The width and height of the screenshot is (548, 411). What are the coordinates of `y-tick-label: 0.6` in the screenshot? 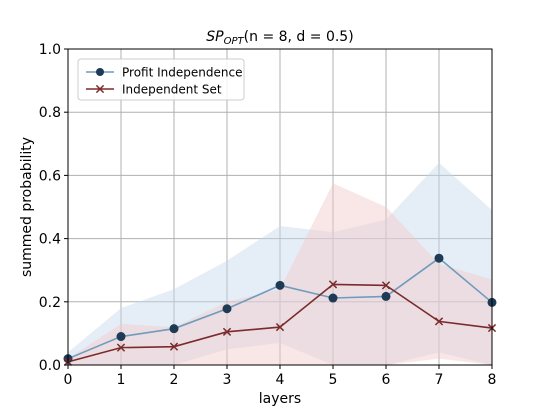 It's located at (50, 176).